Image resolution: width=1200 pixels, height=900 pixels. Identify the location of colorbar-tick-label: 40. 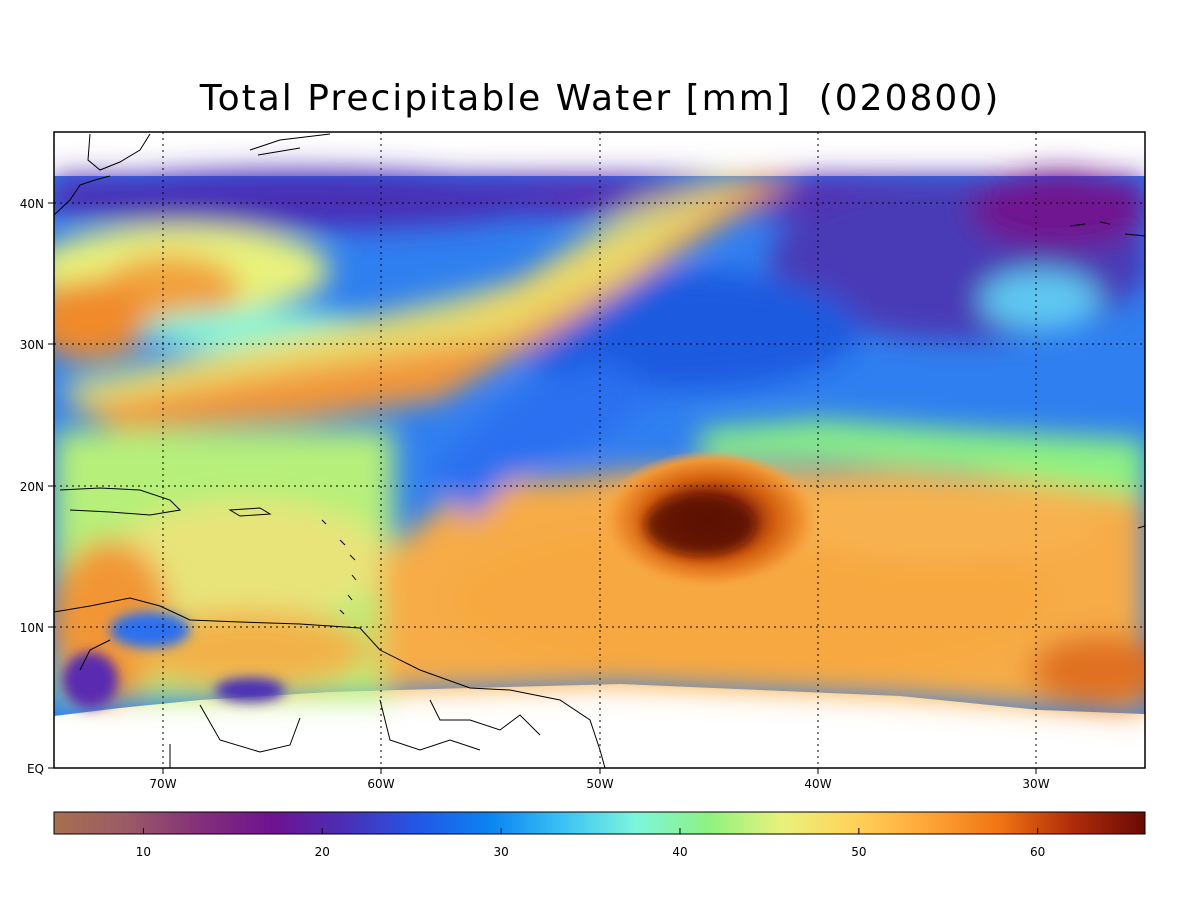
(679, 852).